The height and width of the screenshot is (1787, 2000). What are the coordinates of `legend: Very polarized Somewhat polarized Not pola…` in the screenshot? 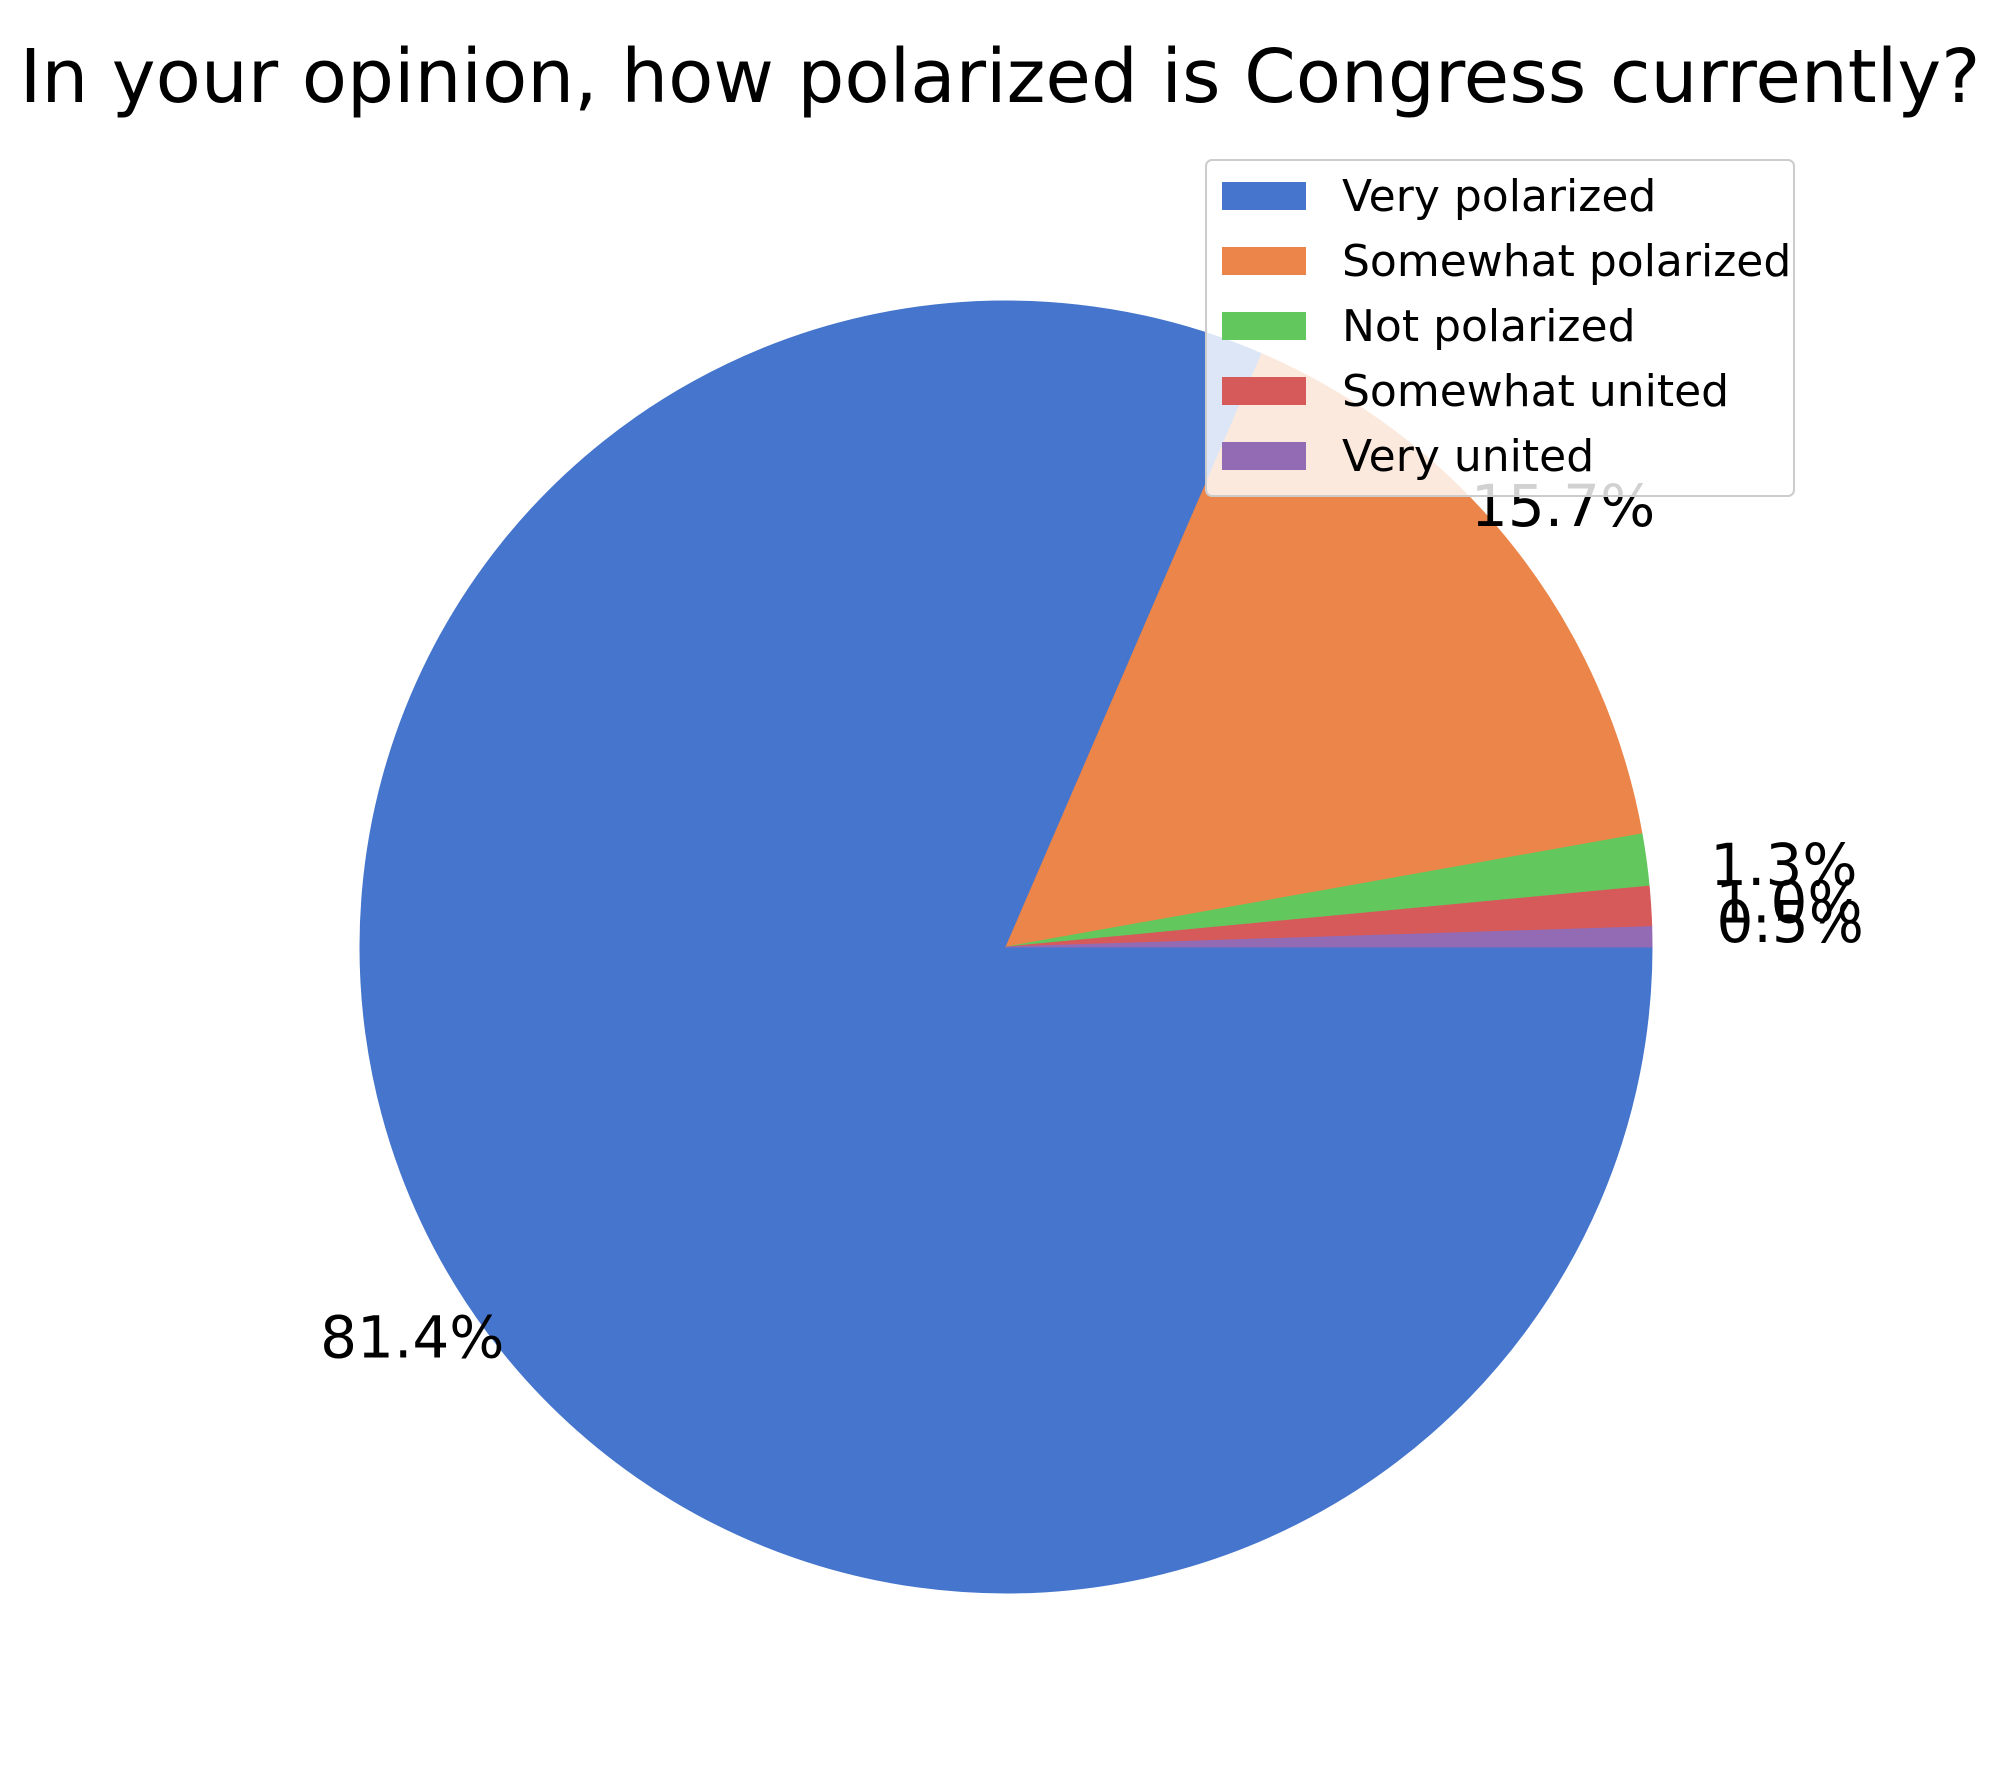 It's located at (1500, 328).